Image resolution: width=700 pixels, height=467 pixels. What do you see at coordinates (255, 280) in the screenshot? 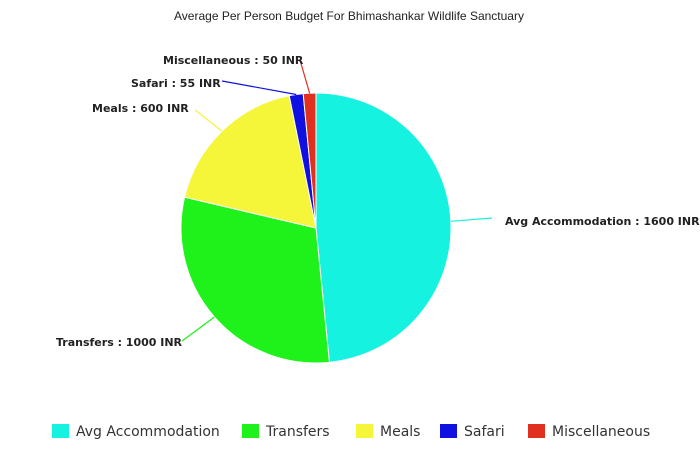
I see `pie-slice-transfers` at bounding box center [255, 280].